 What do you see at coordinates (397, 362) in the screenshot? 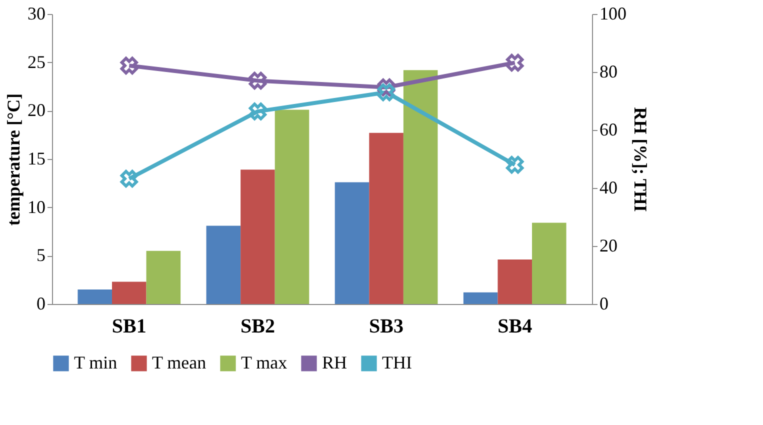
I see `legend-label: THI` at bounding box center [397, 362].